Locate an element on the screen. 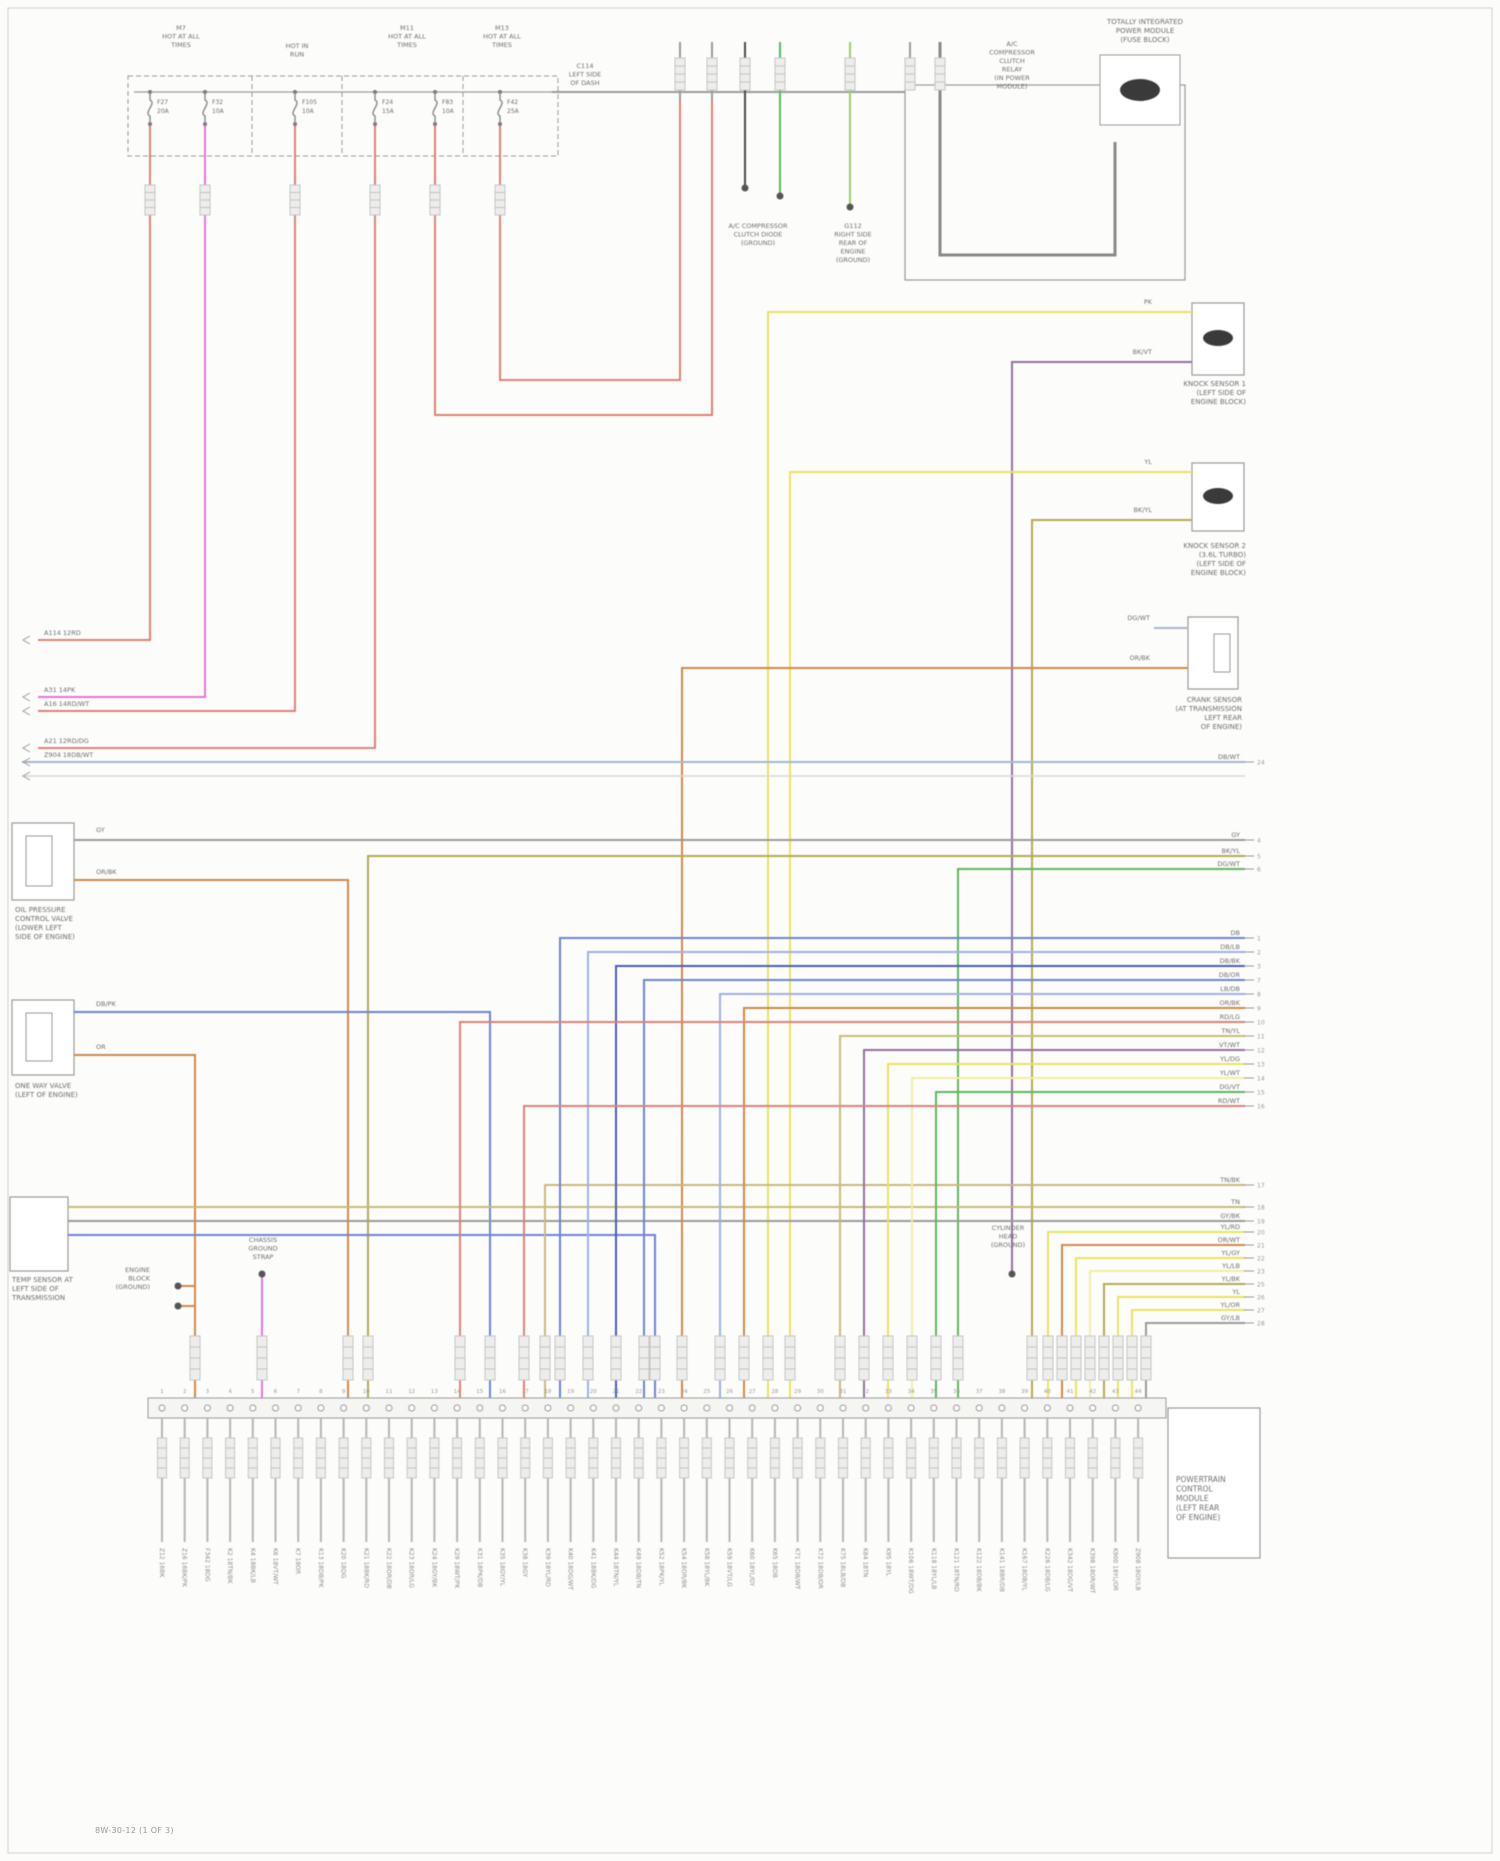 Image resolution: width=1500 pixels, height=1861 pixels. wire-temp-5v is located at coordinates (362, 1317).